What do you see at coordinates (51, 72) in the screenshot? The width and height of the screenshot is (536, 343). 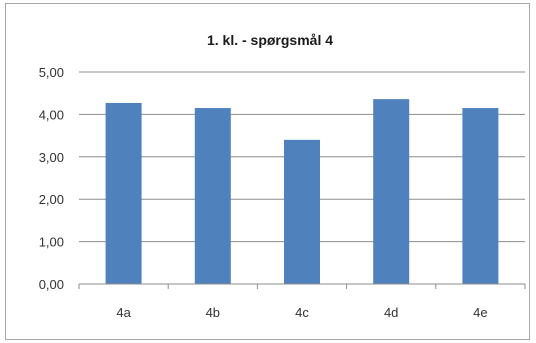 I see `y-tick-label: 5,00` at bounding box center [51, 72].